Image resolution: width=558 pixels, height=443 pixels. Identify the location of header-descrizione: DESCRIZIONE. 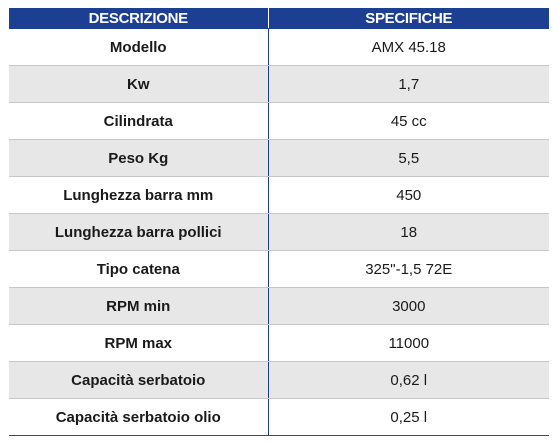
(139, 18).